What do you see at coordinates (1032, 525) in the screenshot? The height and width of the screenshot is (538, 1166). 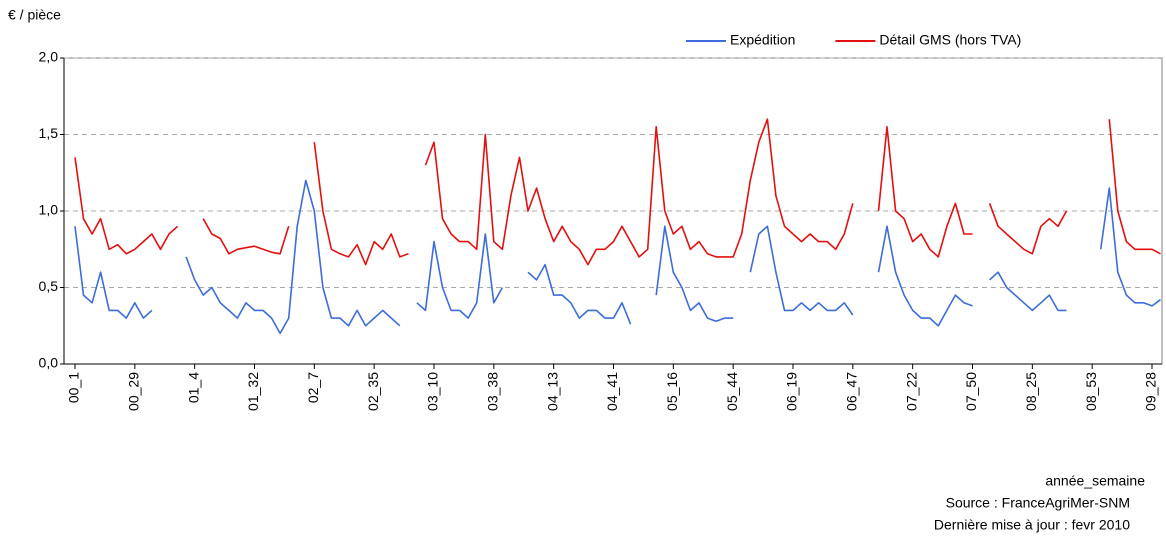 I see `update-note: Dernière mise à jour : fevr 2010` at bounding box center [1032, 525].